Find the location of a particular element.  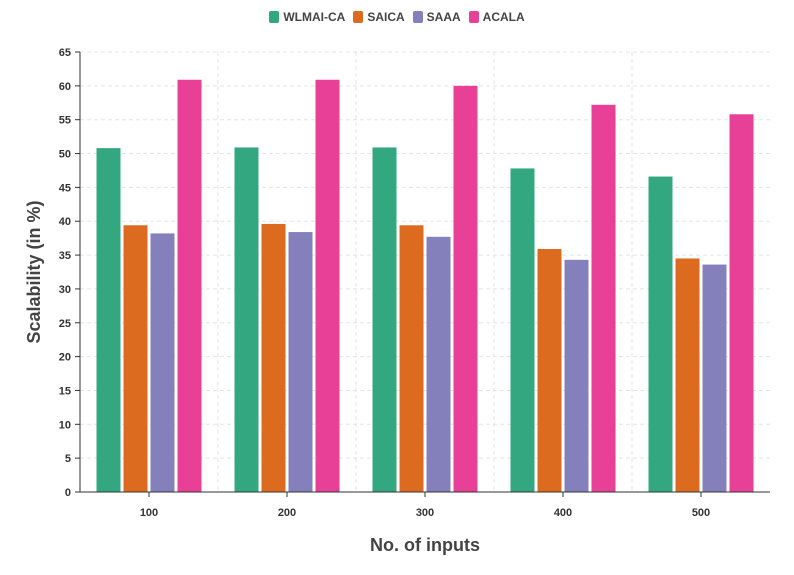

legend-item-saaa: SAAA is located at coordinates (436, 17).